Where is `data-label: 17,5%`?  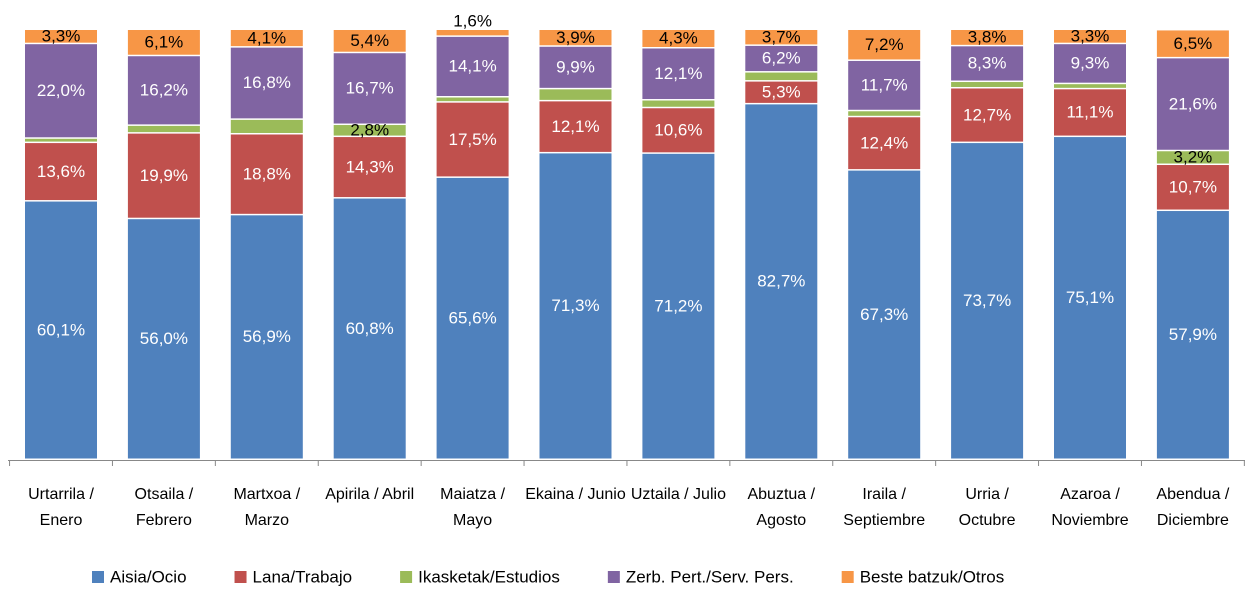
data-label: 17,5% is located at coordinates (472, 139).